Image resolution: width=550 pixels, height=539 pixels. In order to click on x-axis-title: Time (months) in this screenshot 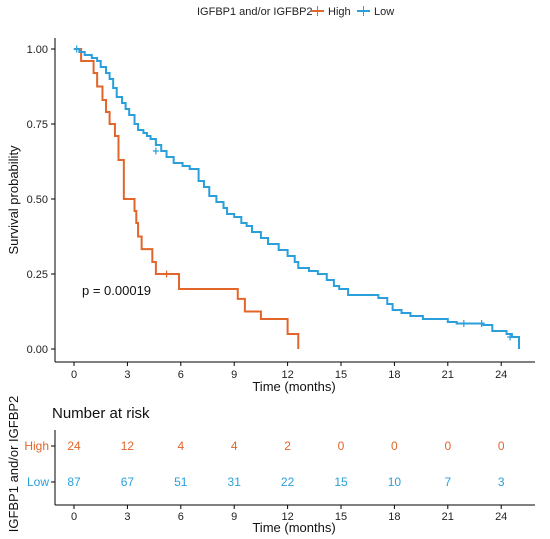, I will do `click(293, 386)`.